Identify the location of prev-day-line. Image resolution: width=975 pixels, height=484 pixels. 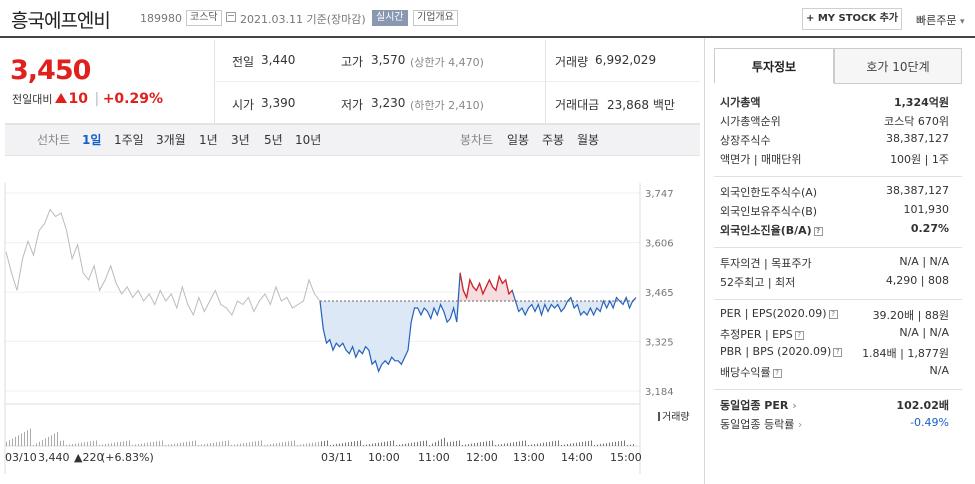
(163, 262).